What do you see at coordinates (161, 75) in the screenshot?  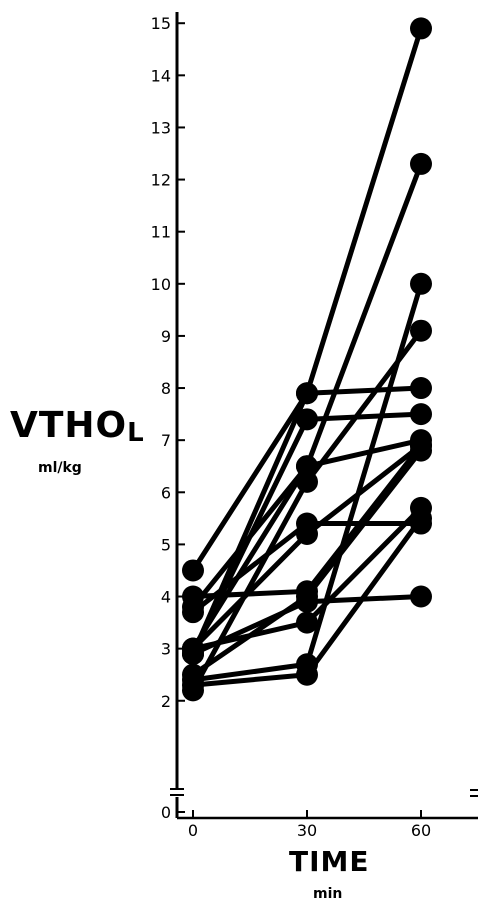 I see `y-tick-label: 14` at bounding box center [161, 75].